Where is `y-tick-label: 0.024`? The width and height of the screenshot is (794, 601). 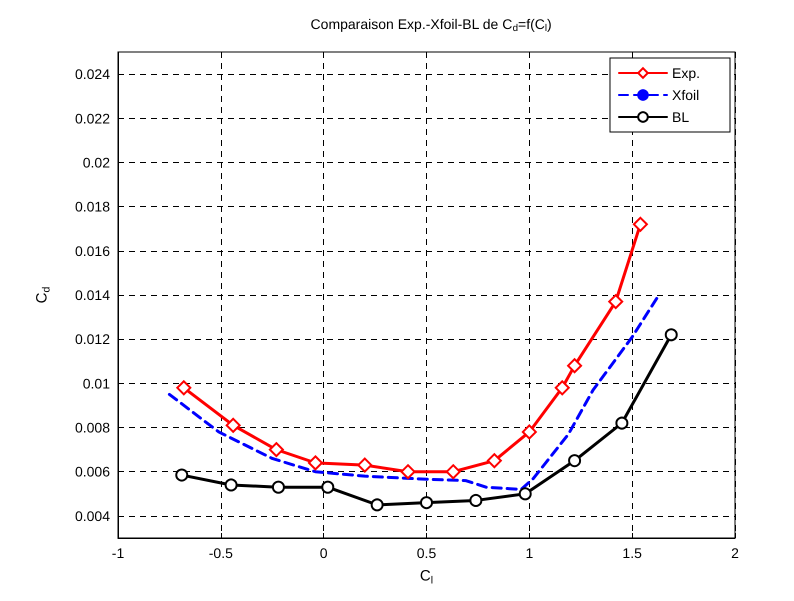
y-tick-label: 0.024 is located at coordinates (92, 74).